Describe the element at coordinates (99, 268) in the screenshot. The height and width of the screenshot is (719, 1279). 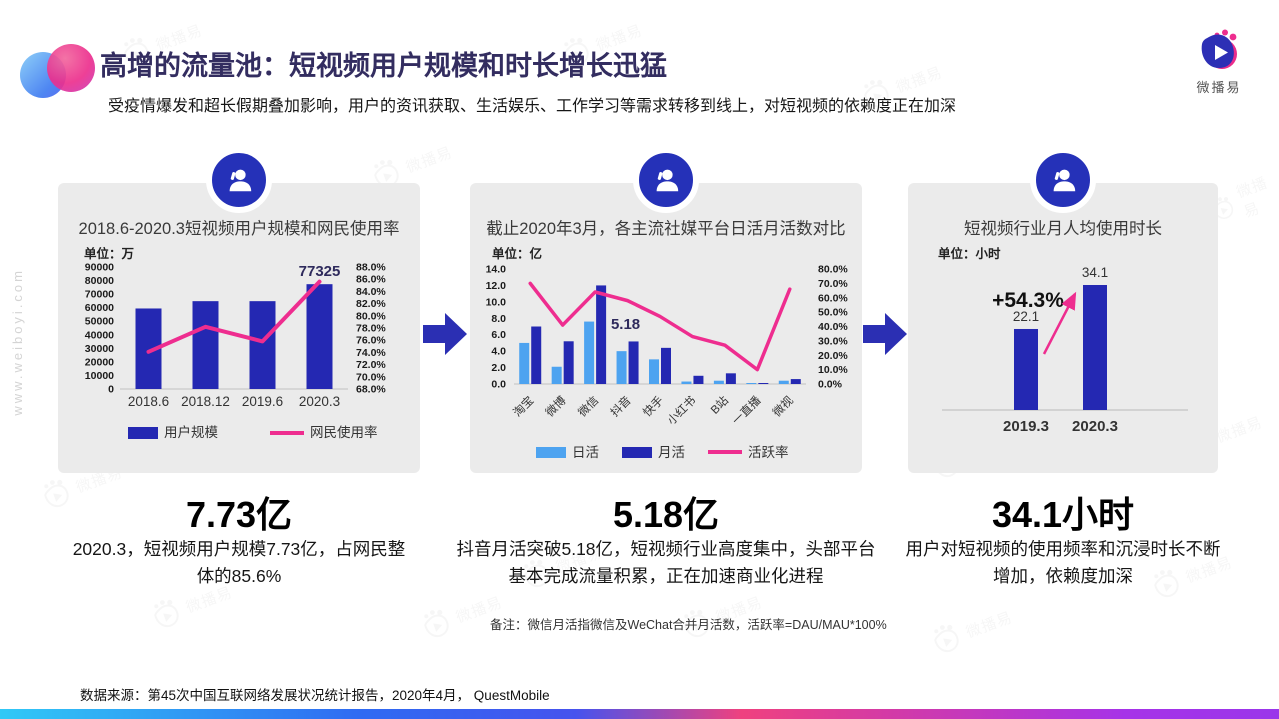
I see `svg-text: 90000` at that location.